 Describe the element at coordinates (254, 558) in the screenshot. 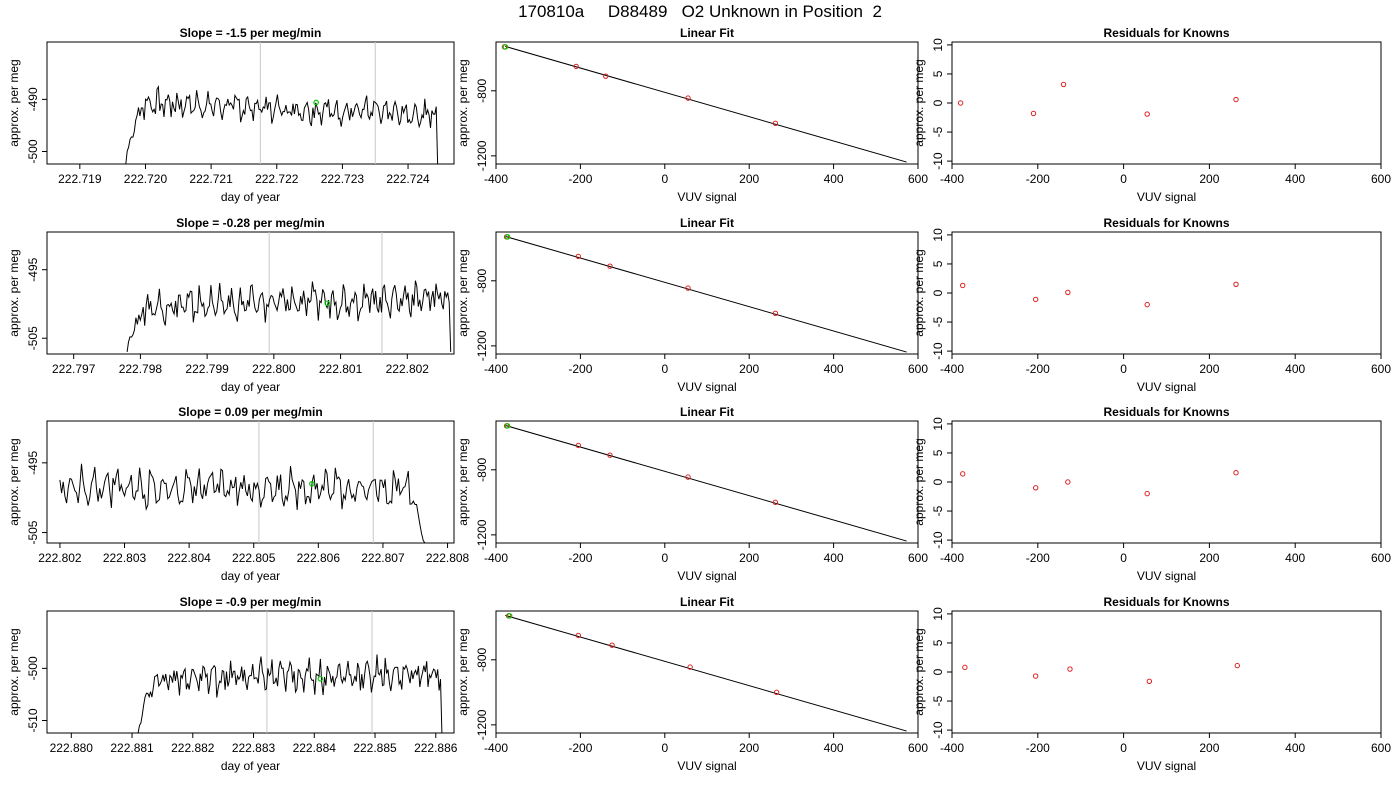

I see `x-tick-label: 222.805` at that location.